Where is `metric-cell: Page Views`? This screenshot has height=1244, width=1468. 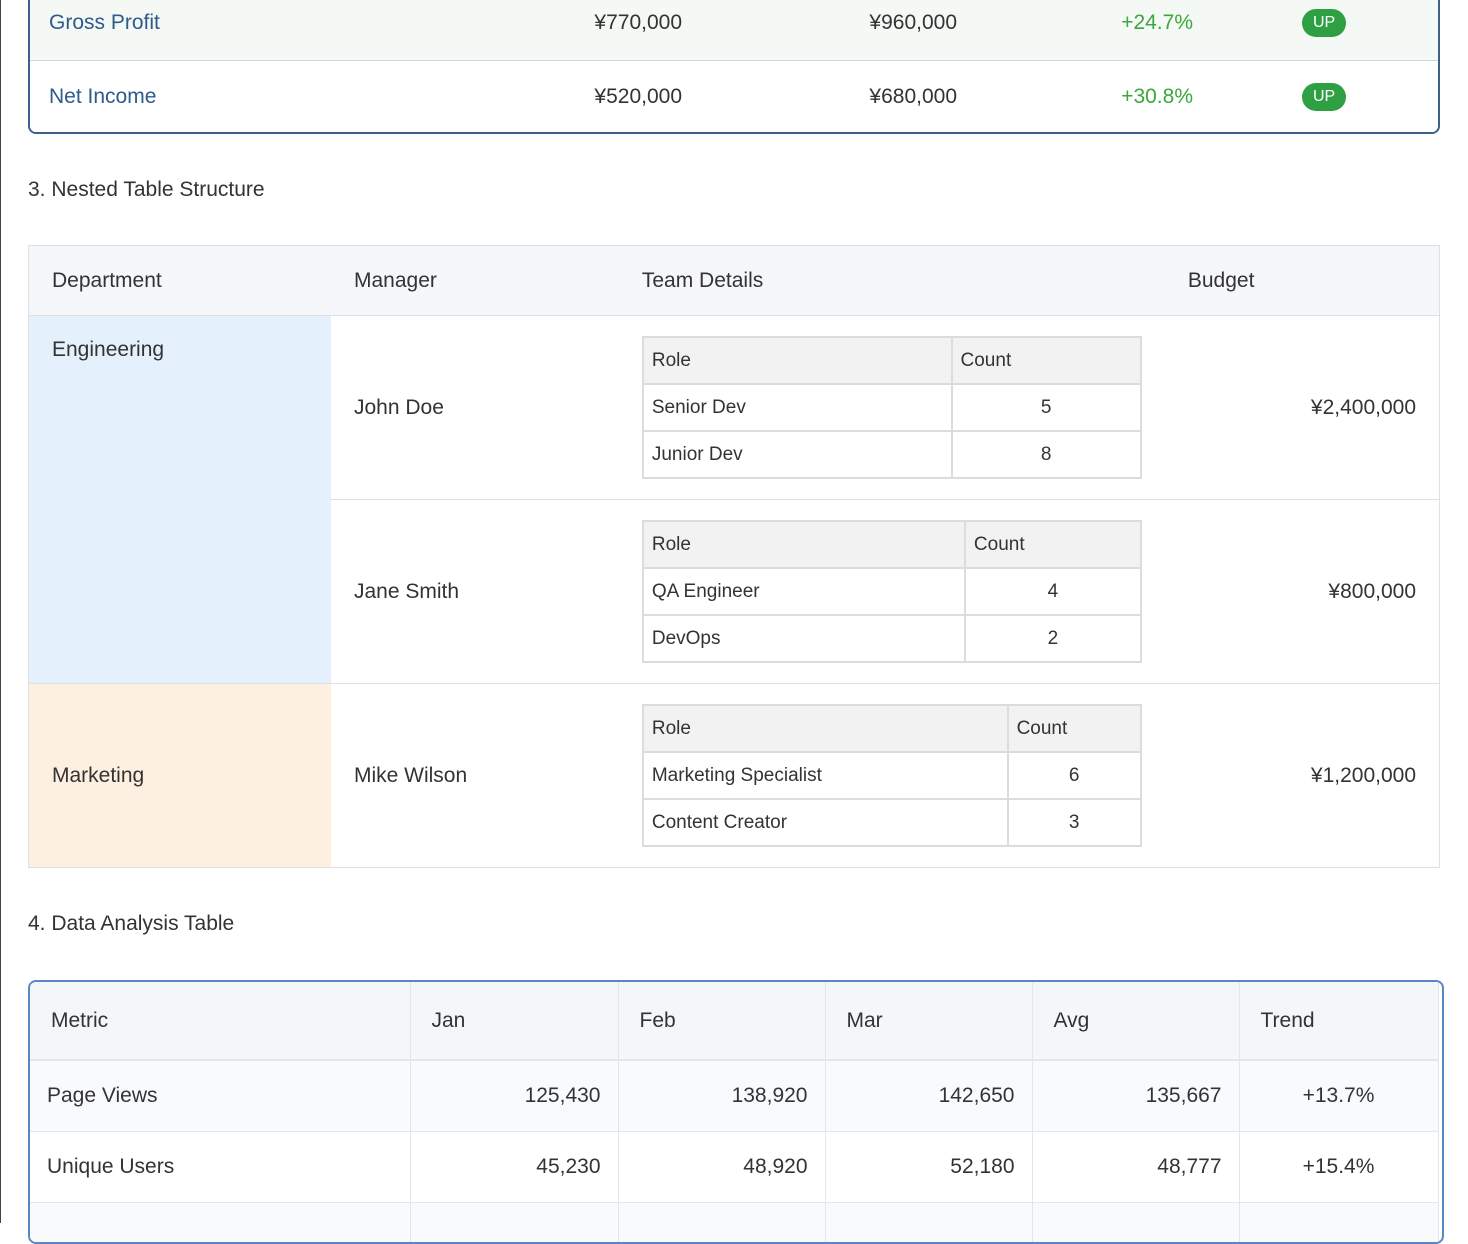
metric-cell: Page Views is located at coordinates (220, 1096).